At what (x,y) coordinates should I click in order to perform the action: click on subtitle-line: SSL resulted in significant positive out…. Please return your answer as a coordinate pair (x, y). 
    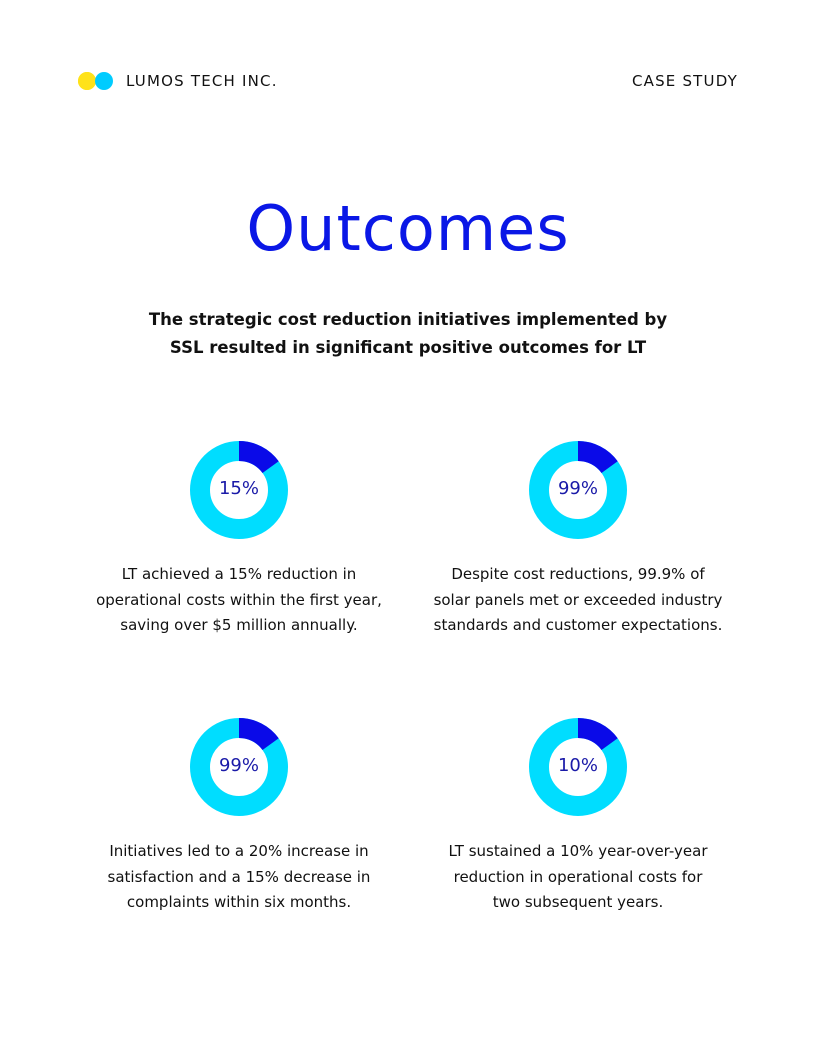
    Looking at the image, I should click on (408, 347).